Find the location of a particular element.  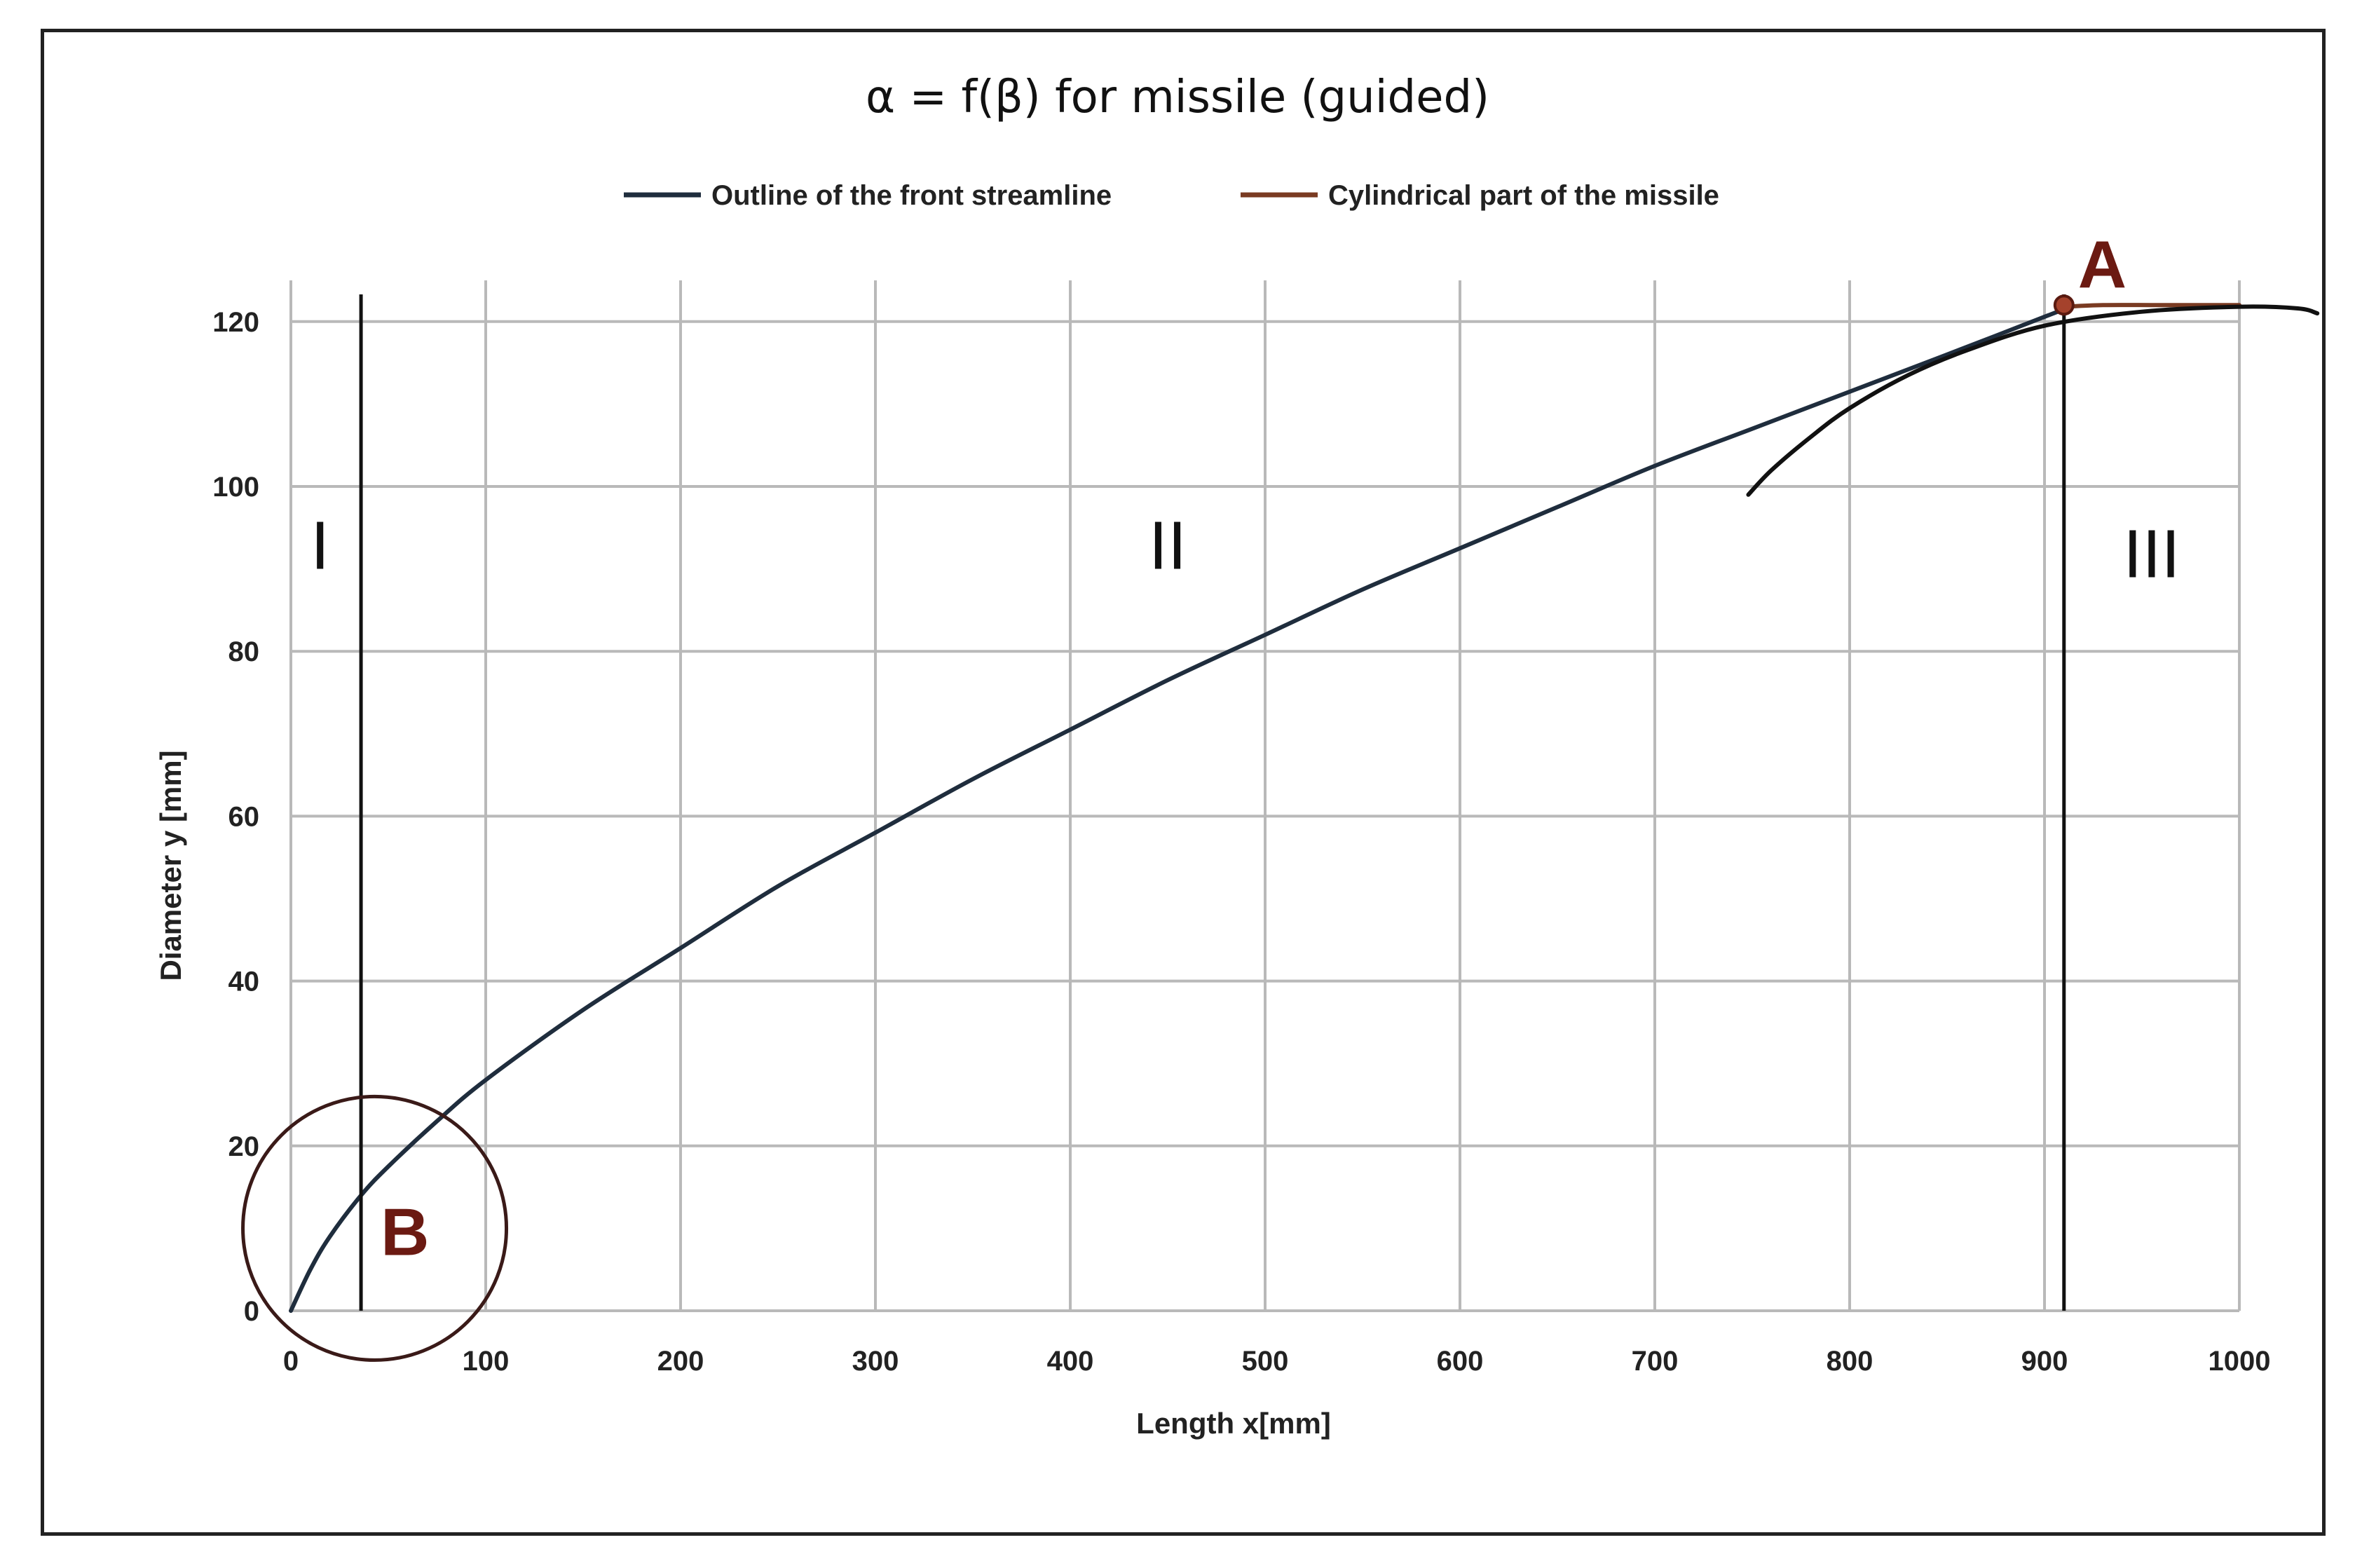

x-tick-label: 300 is located at coordinates (875, 1361).